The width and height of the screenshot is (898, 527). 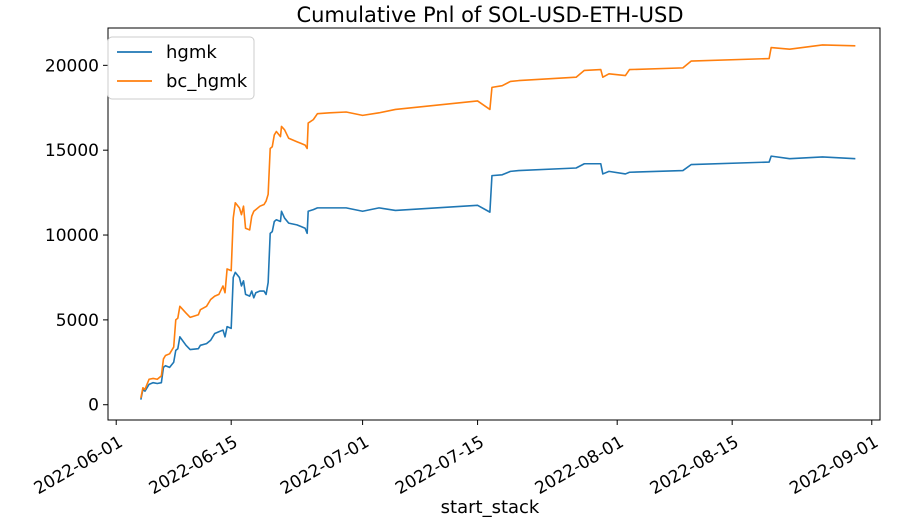 I want to click on x-tick-label: 2022-08-01, so click(x=580, y=465).